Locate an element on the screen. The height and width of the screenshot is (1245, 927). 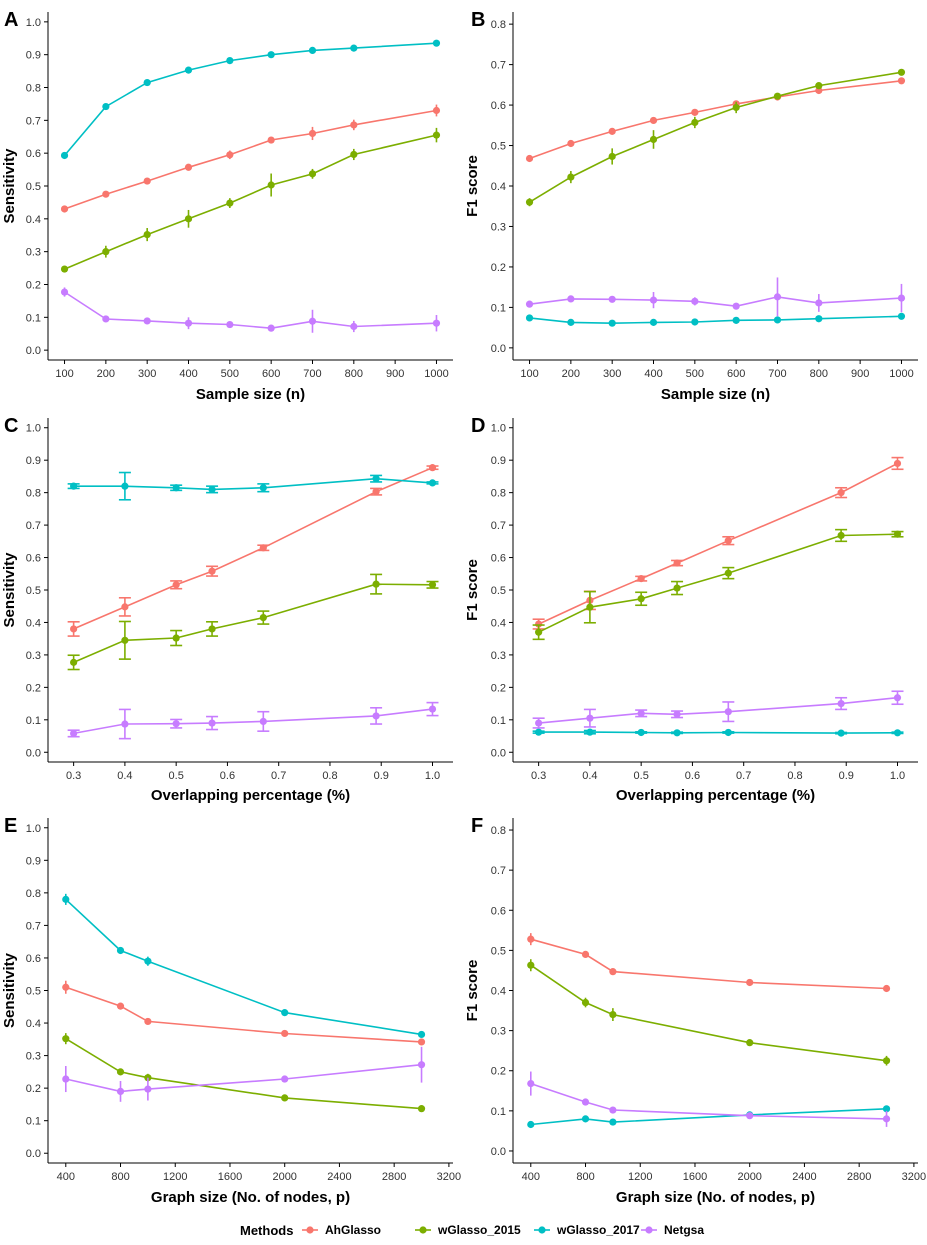
y-axis-label: Sensitivity is located at coordinates (9, 990).